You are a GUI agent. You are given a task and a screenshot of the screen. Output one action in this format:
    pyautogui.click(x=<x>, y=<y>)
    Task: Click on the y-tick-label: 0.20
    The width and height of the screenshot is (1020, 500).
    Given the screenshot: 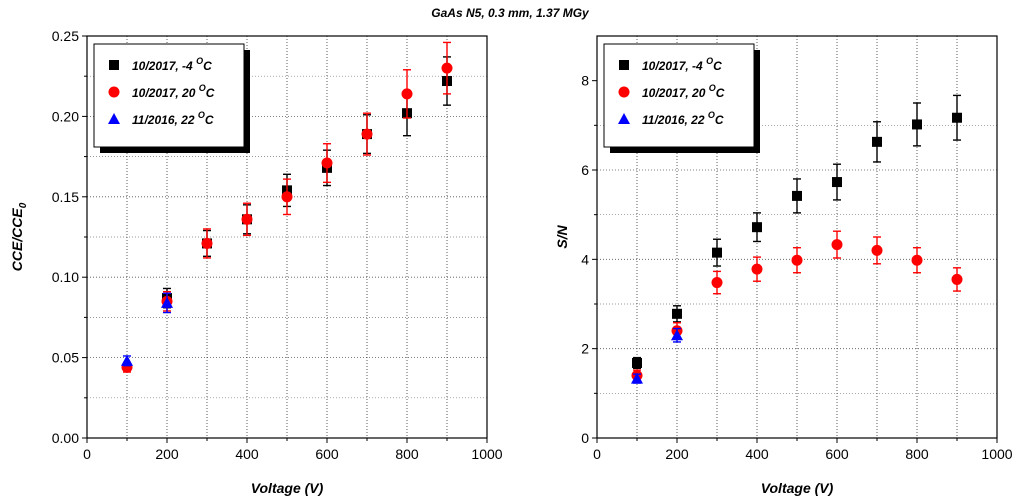 What is the action you would take?
    pyautogui.click(x=65, y=116)
    